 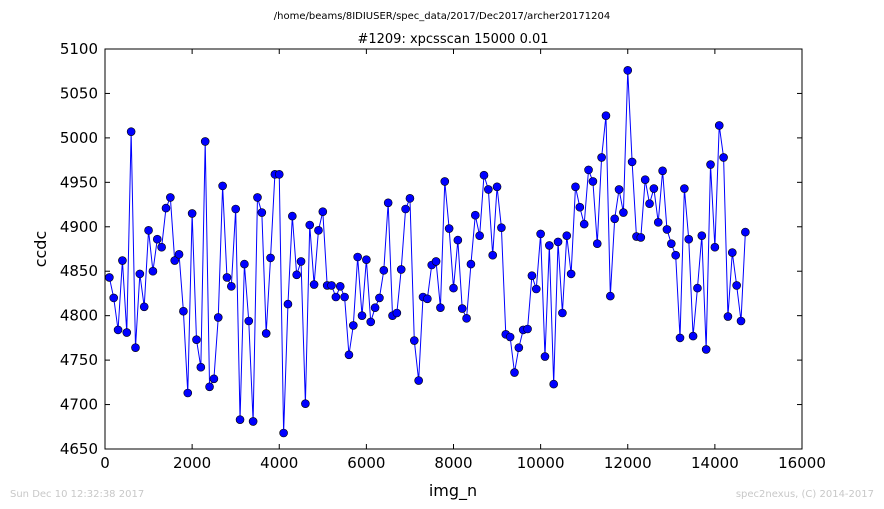 I want to click on x-tick-label: 0, so click(x=105, y=463).